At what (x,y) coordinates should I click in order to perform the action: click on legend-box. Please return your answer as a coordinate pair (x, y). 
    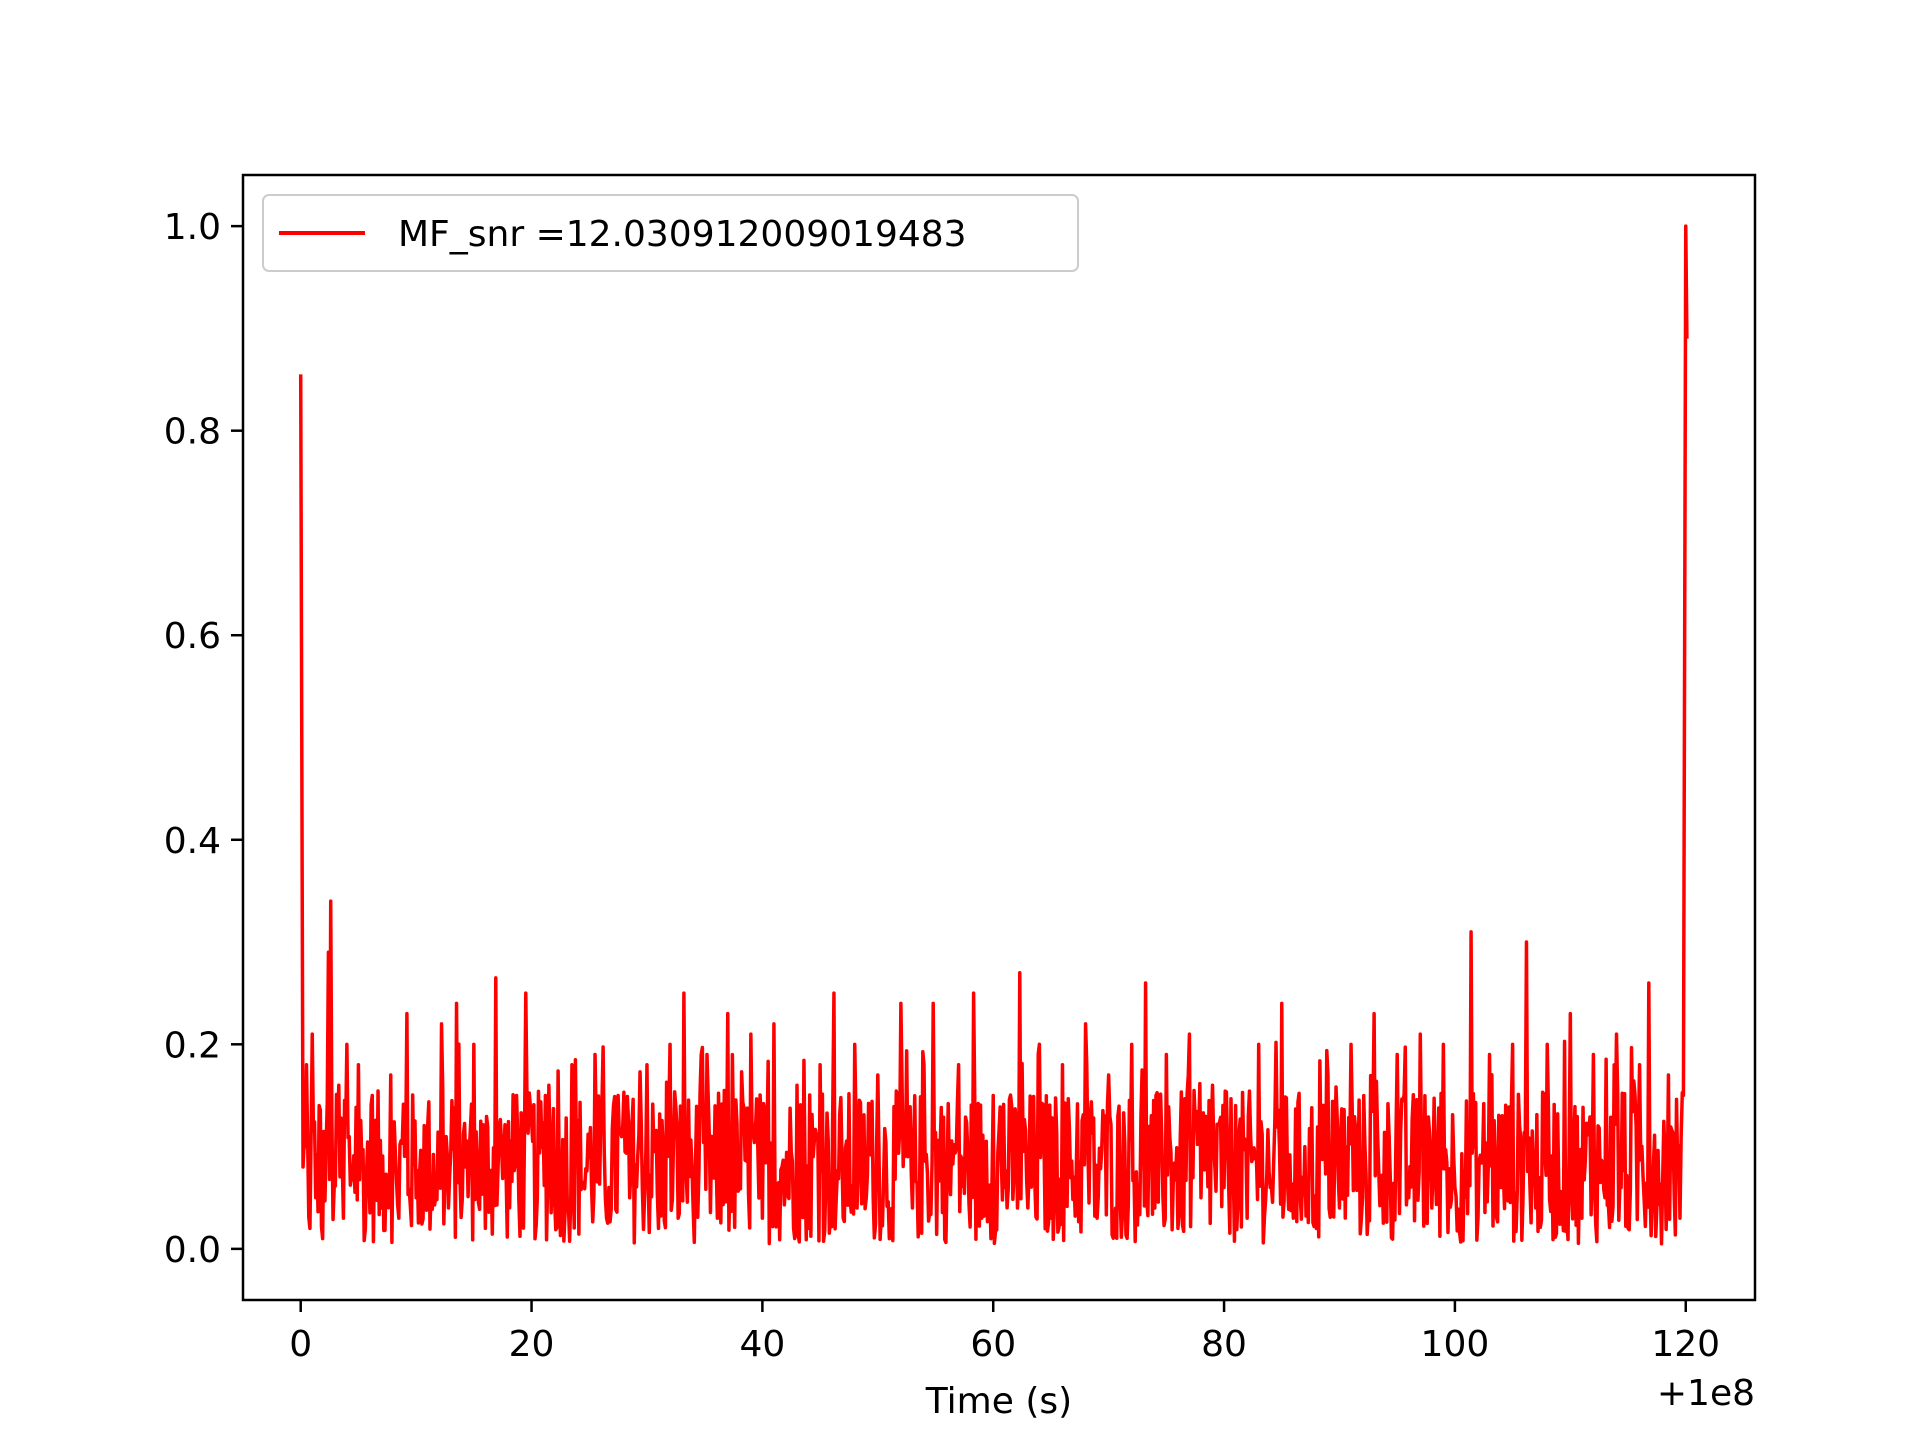
    Looking at the image, I should click on (670, 233).